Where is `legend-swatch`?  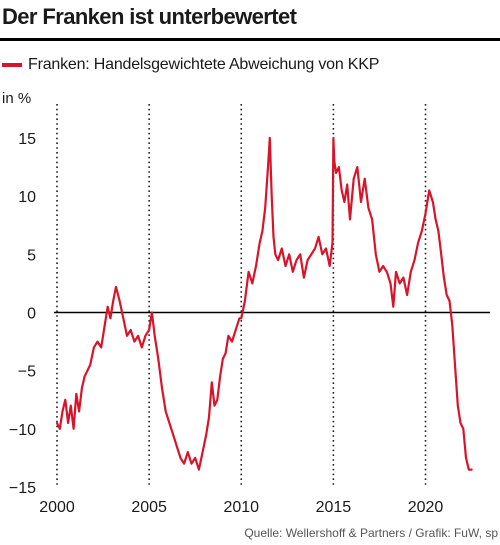
legend-swatch is located at coordinates (12, 65).